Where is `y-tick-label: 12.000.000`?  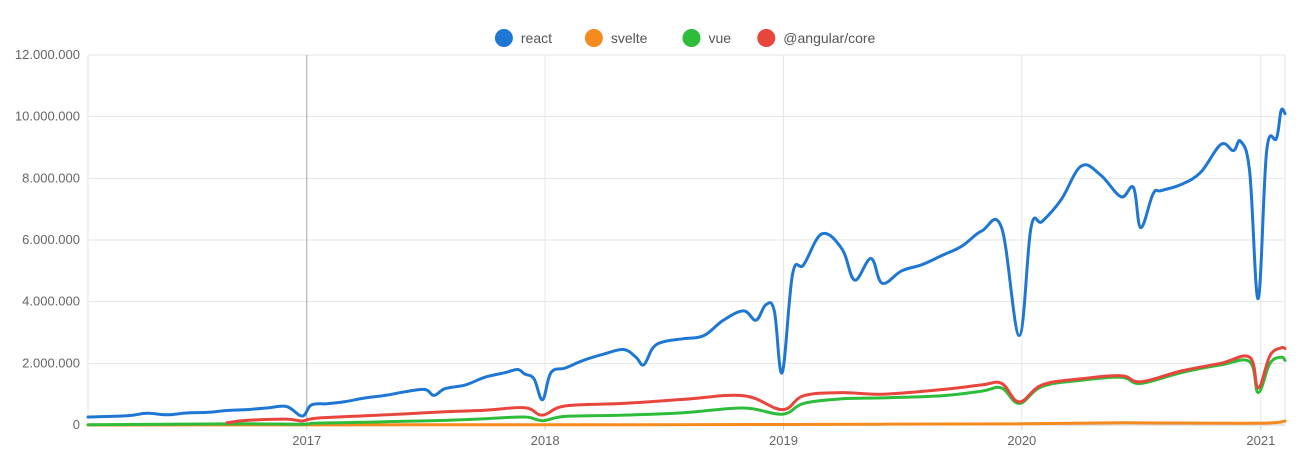 y-tick-label: 12.000.000 is located at coordinates (47, 54).